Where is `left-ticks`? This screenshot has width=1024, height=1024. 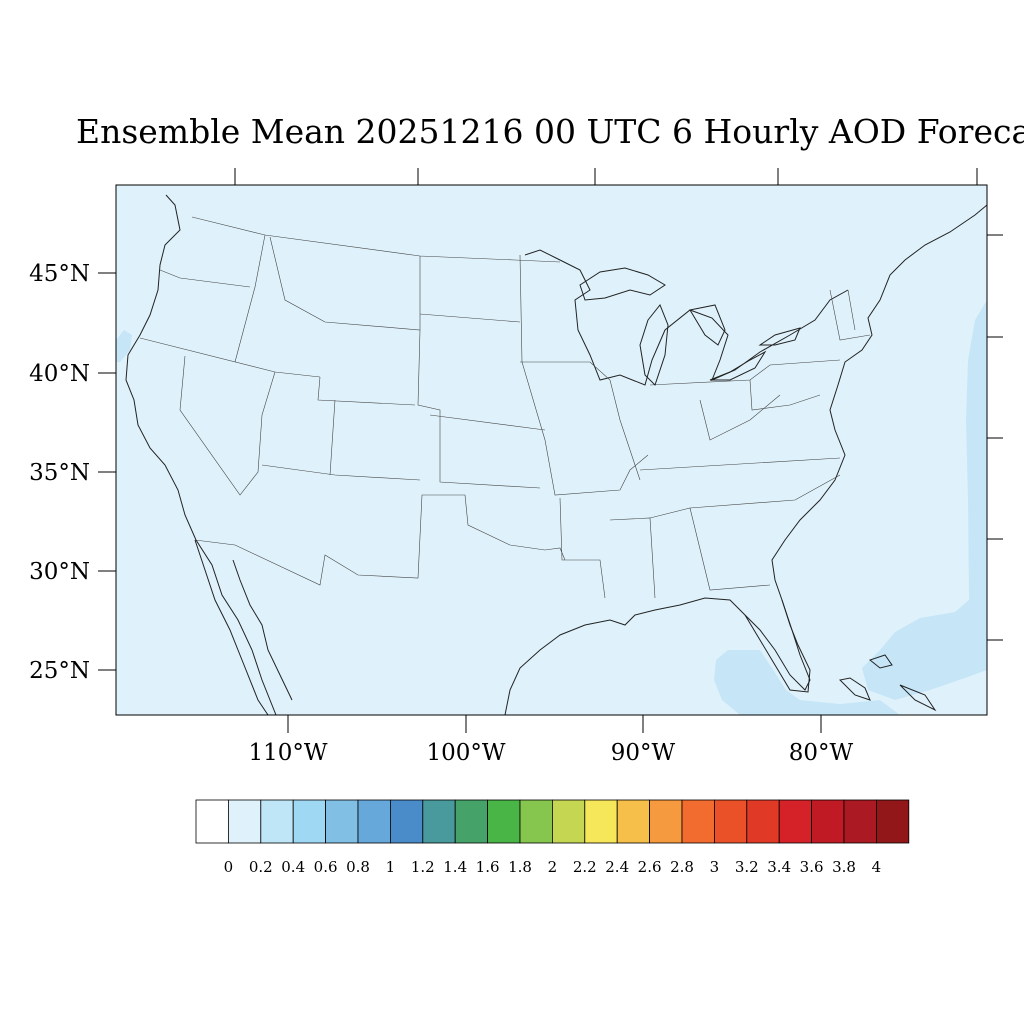 left-ticks is located at coordinates (107, 471).